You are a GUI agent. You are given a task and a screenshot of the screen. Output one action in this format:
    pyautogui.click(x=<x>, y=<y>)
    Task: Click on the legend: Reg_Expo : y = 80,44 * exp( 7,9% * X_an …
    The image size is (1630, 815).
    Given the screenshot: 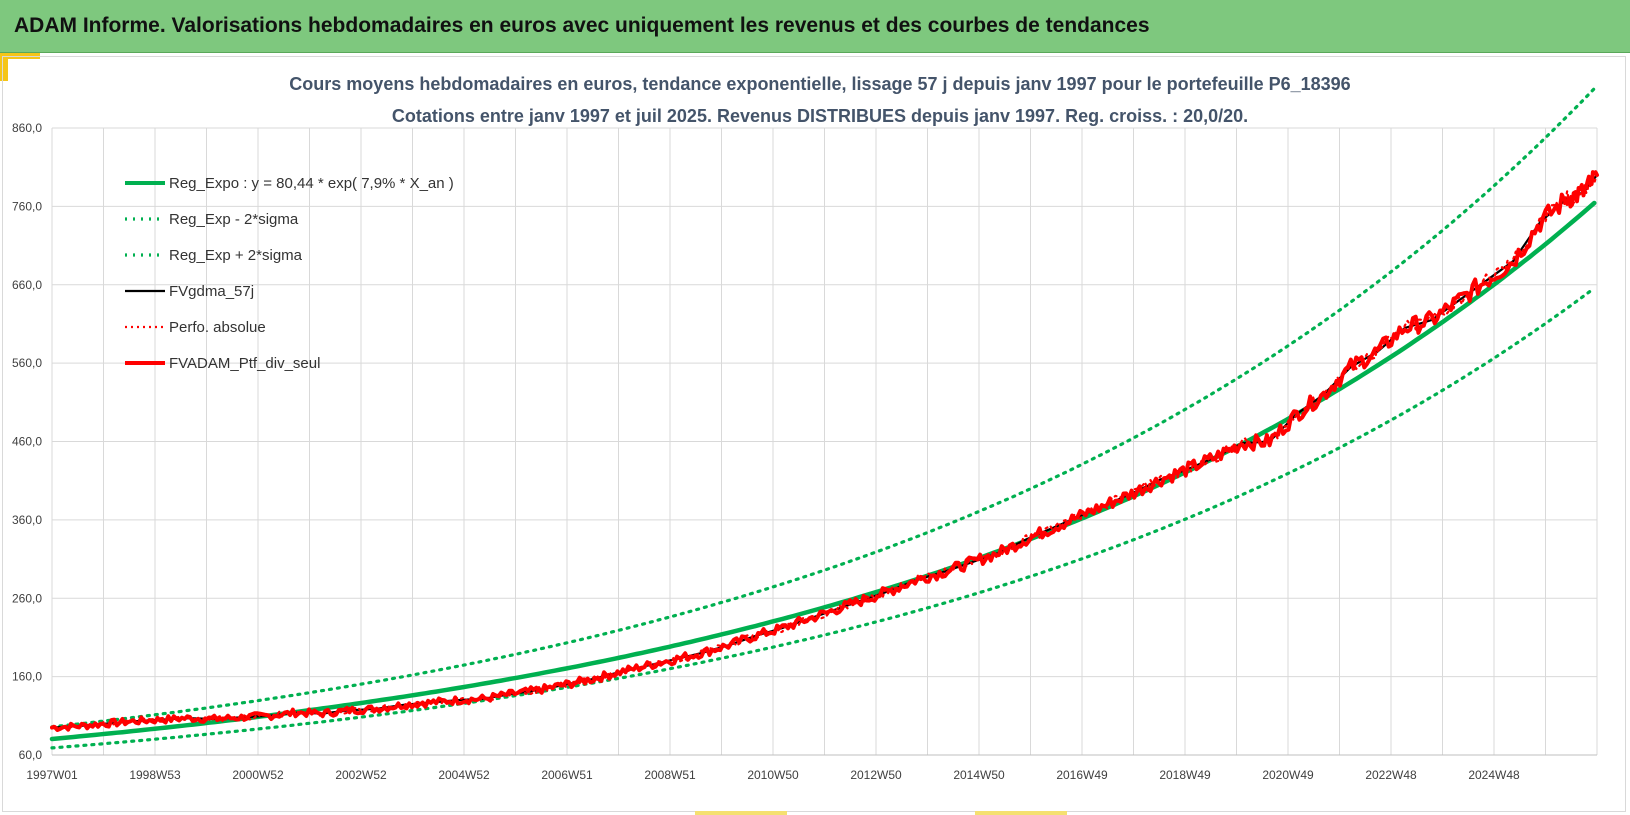 What is the action you would take?
    pyautogui.click(x=289, y=273)
    